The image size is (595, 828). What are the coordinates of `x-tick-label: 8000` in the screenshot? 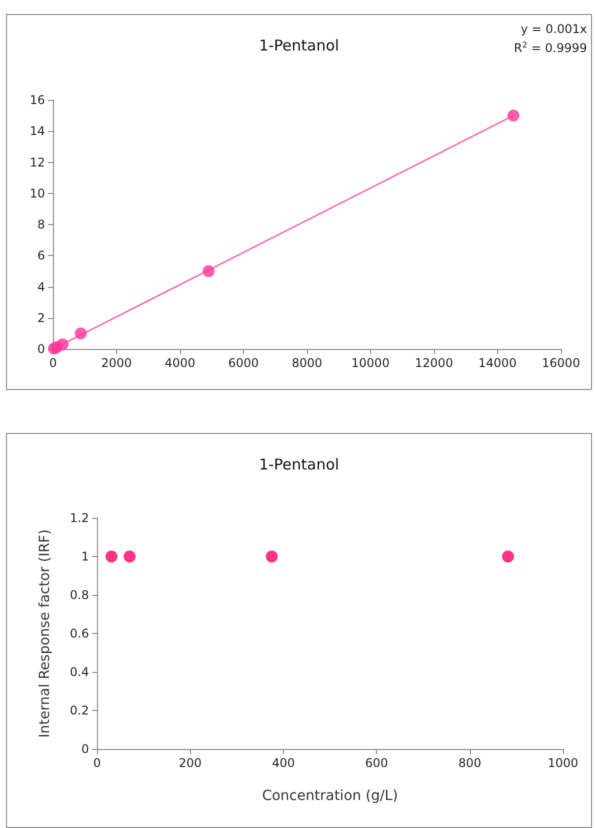 It's located at (307, 363).